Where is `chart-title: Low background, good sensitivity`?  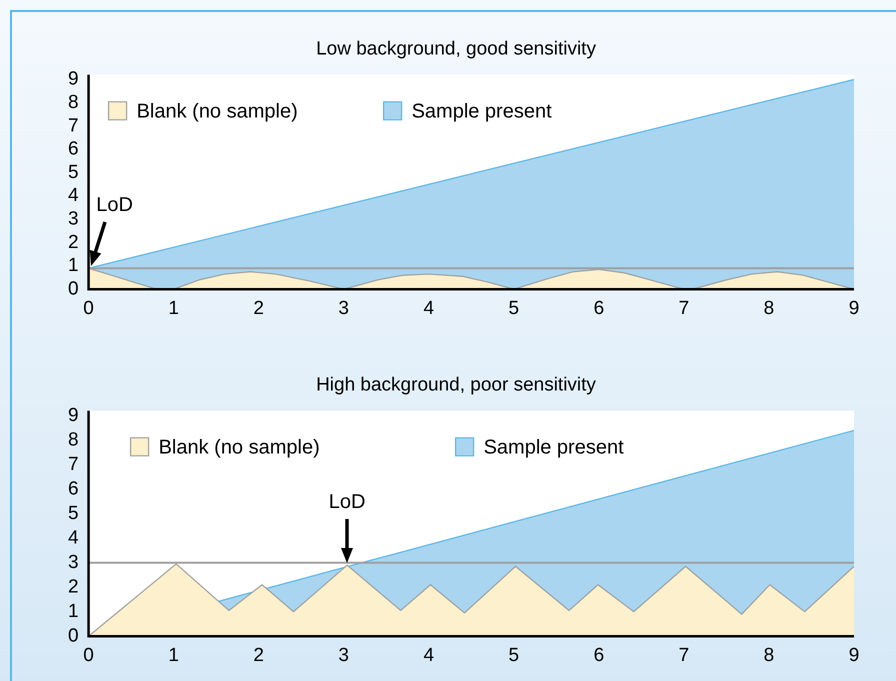
chart-title: Low background, good sensitivity is located at coordinates (456, 49).